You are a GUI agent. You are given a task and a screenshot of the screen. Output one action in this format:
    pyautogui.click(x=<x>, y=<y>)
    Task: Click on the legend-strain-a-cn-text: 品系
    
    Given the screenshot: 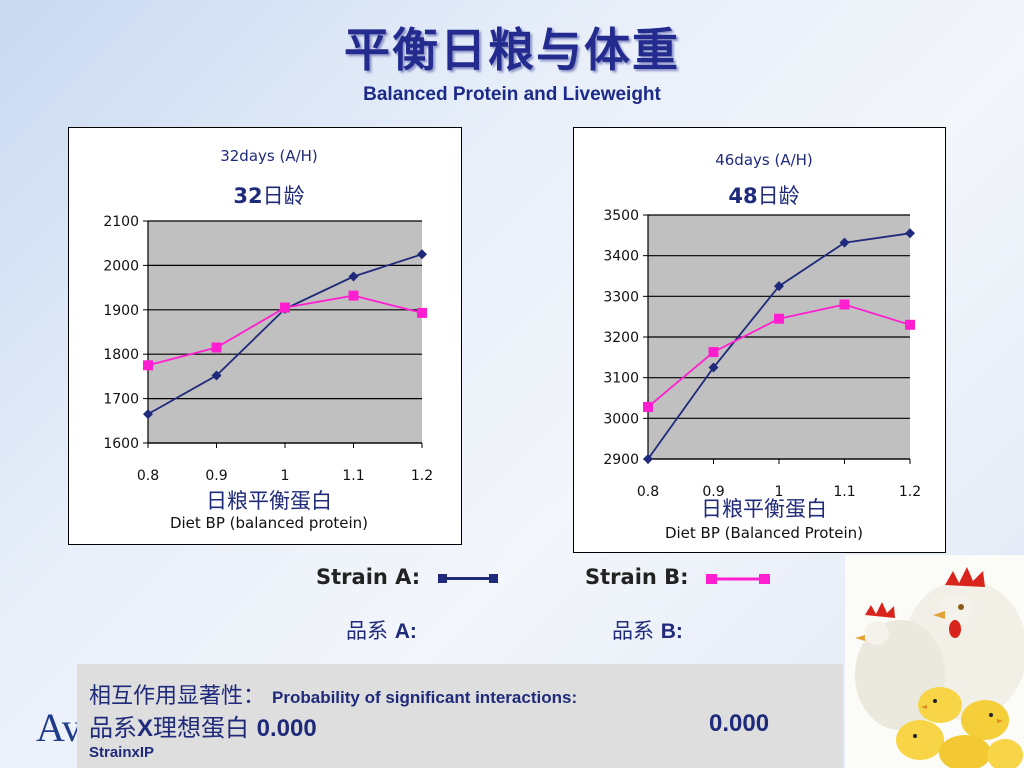 What is the action you would take?
    pyautogui.click(x=367, y=631)
    